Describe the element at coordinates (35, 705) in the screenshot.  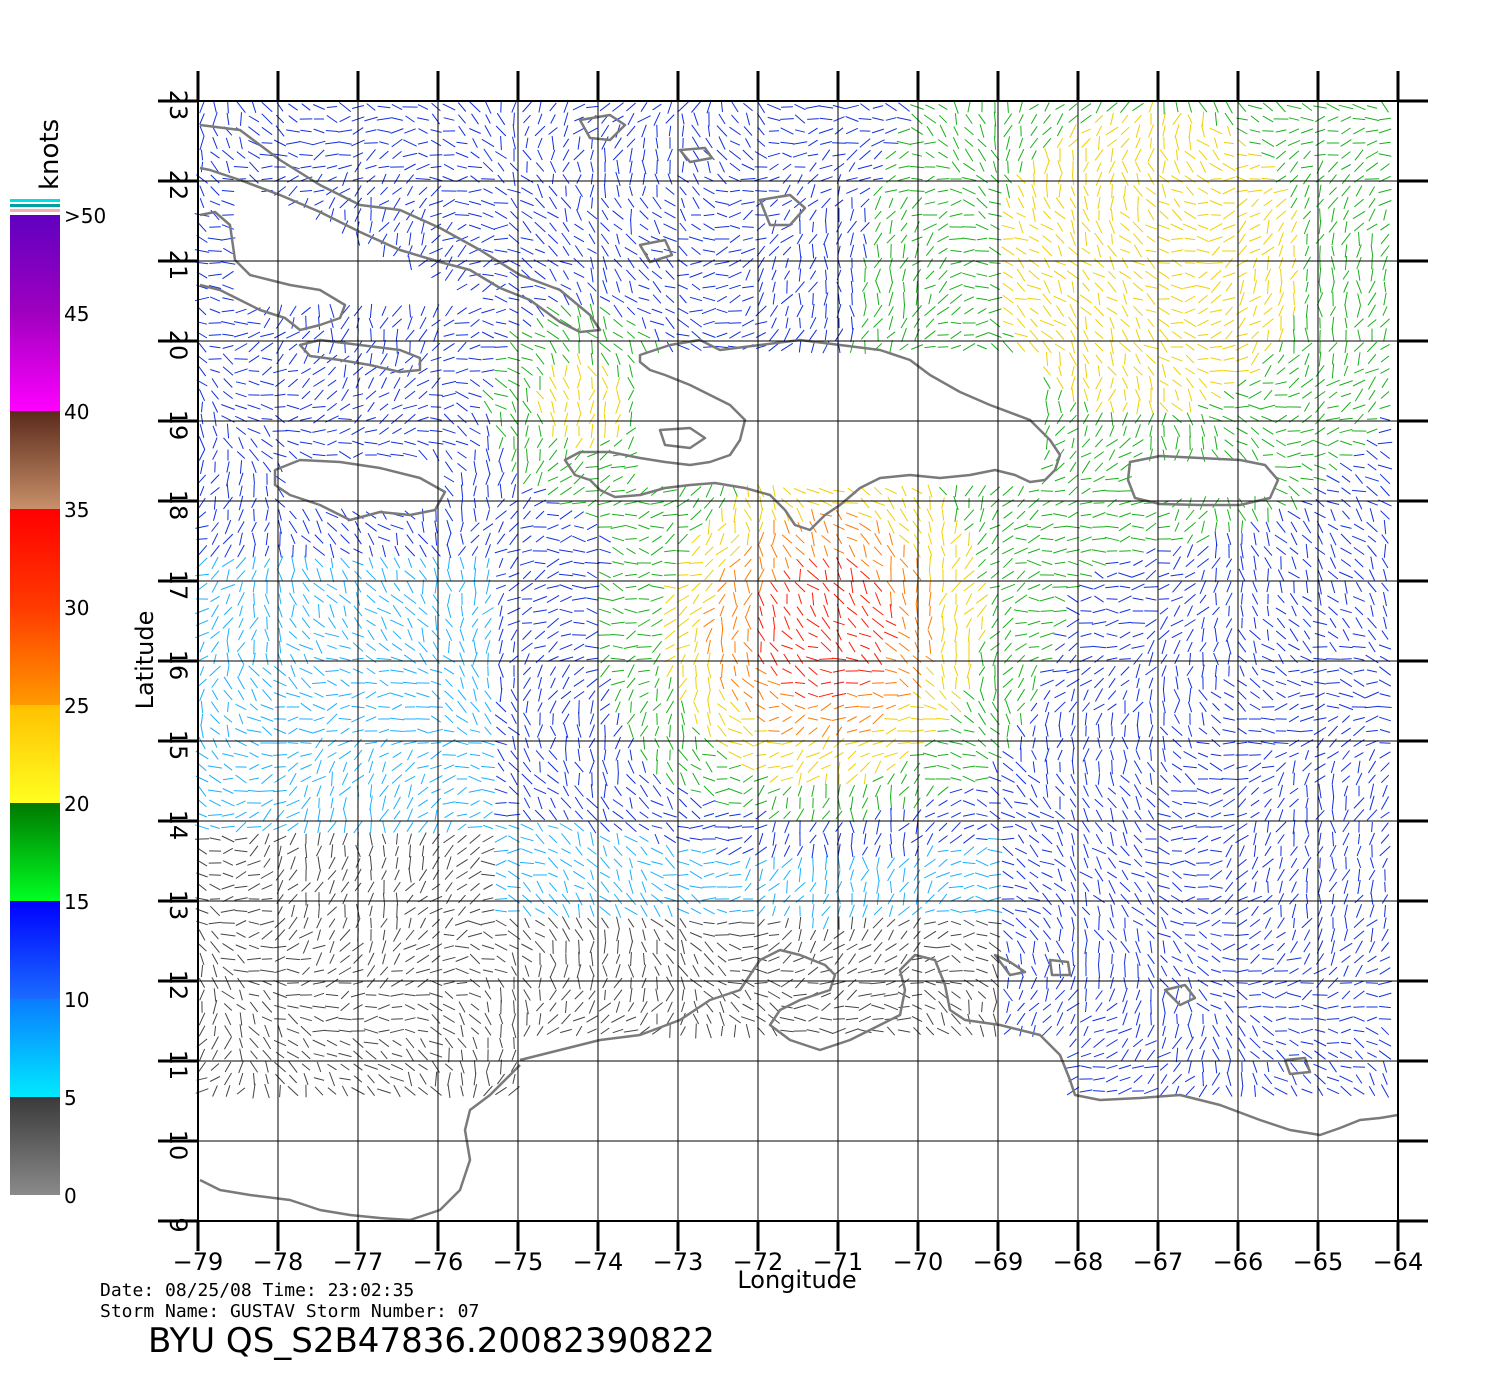
I see `colorbar-bands` at that location.